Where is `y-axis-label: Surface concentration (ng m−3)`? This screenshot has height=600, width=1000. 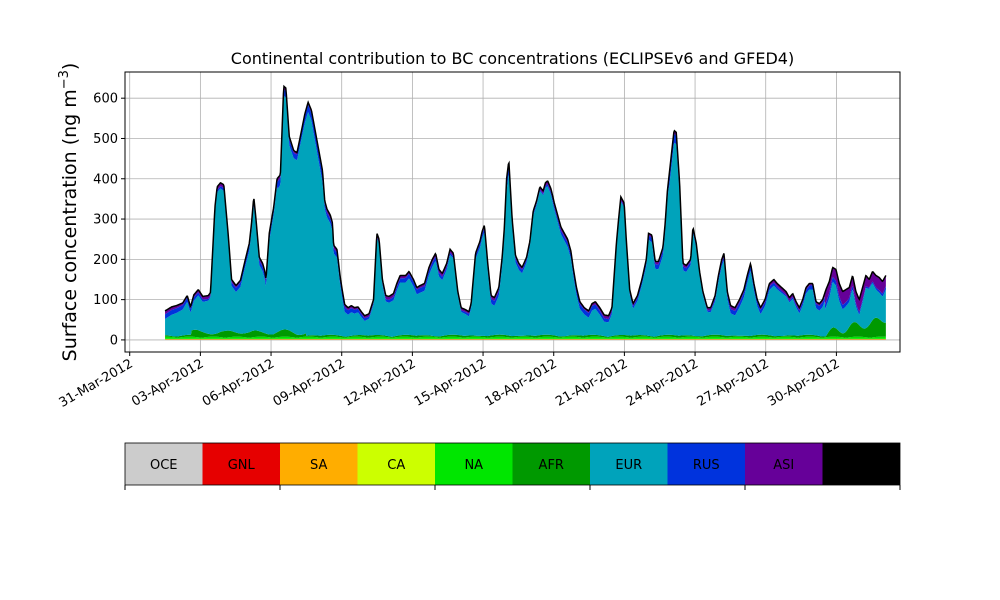
y-axis-label: Surface concentration (ng m−3) is located at coordinates (69, 212).